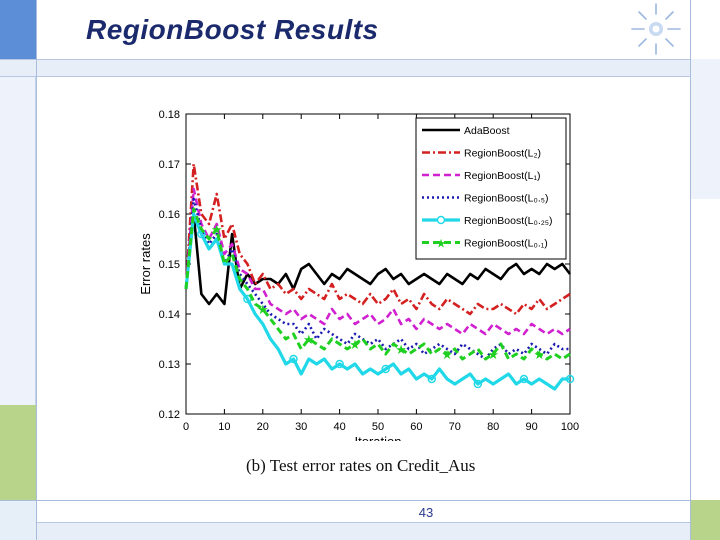 The height and width of the screenshot is (540, 720). What do you see at coordinates (169, 365) in the screenshot?
I see `y-tick-label: 0.13` at bounding box center [169, 365].